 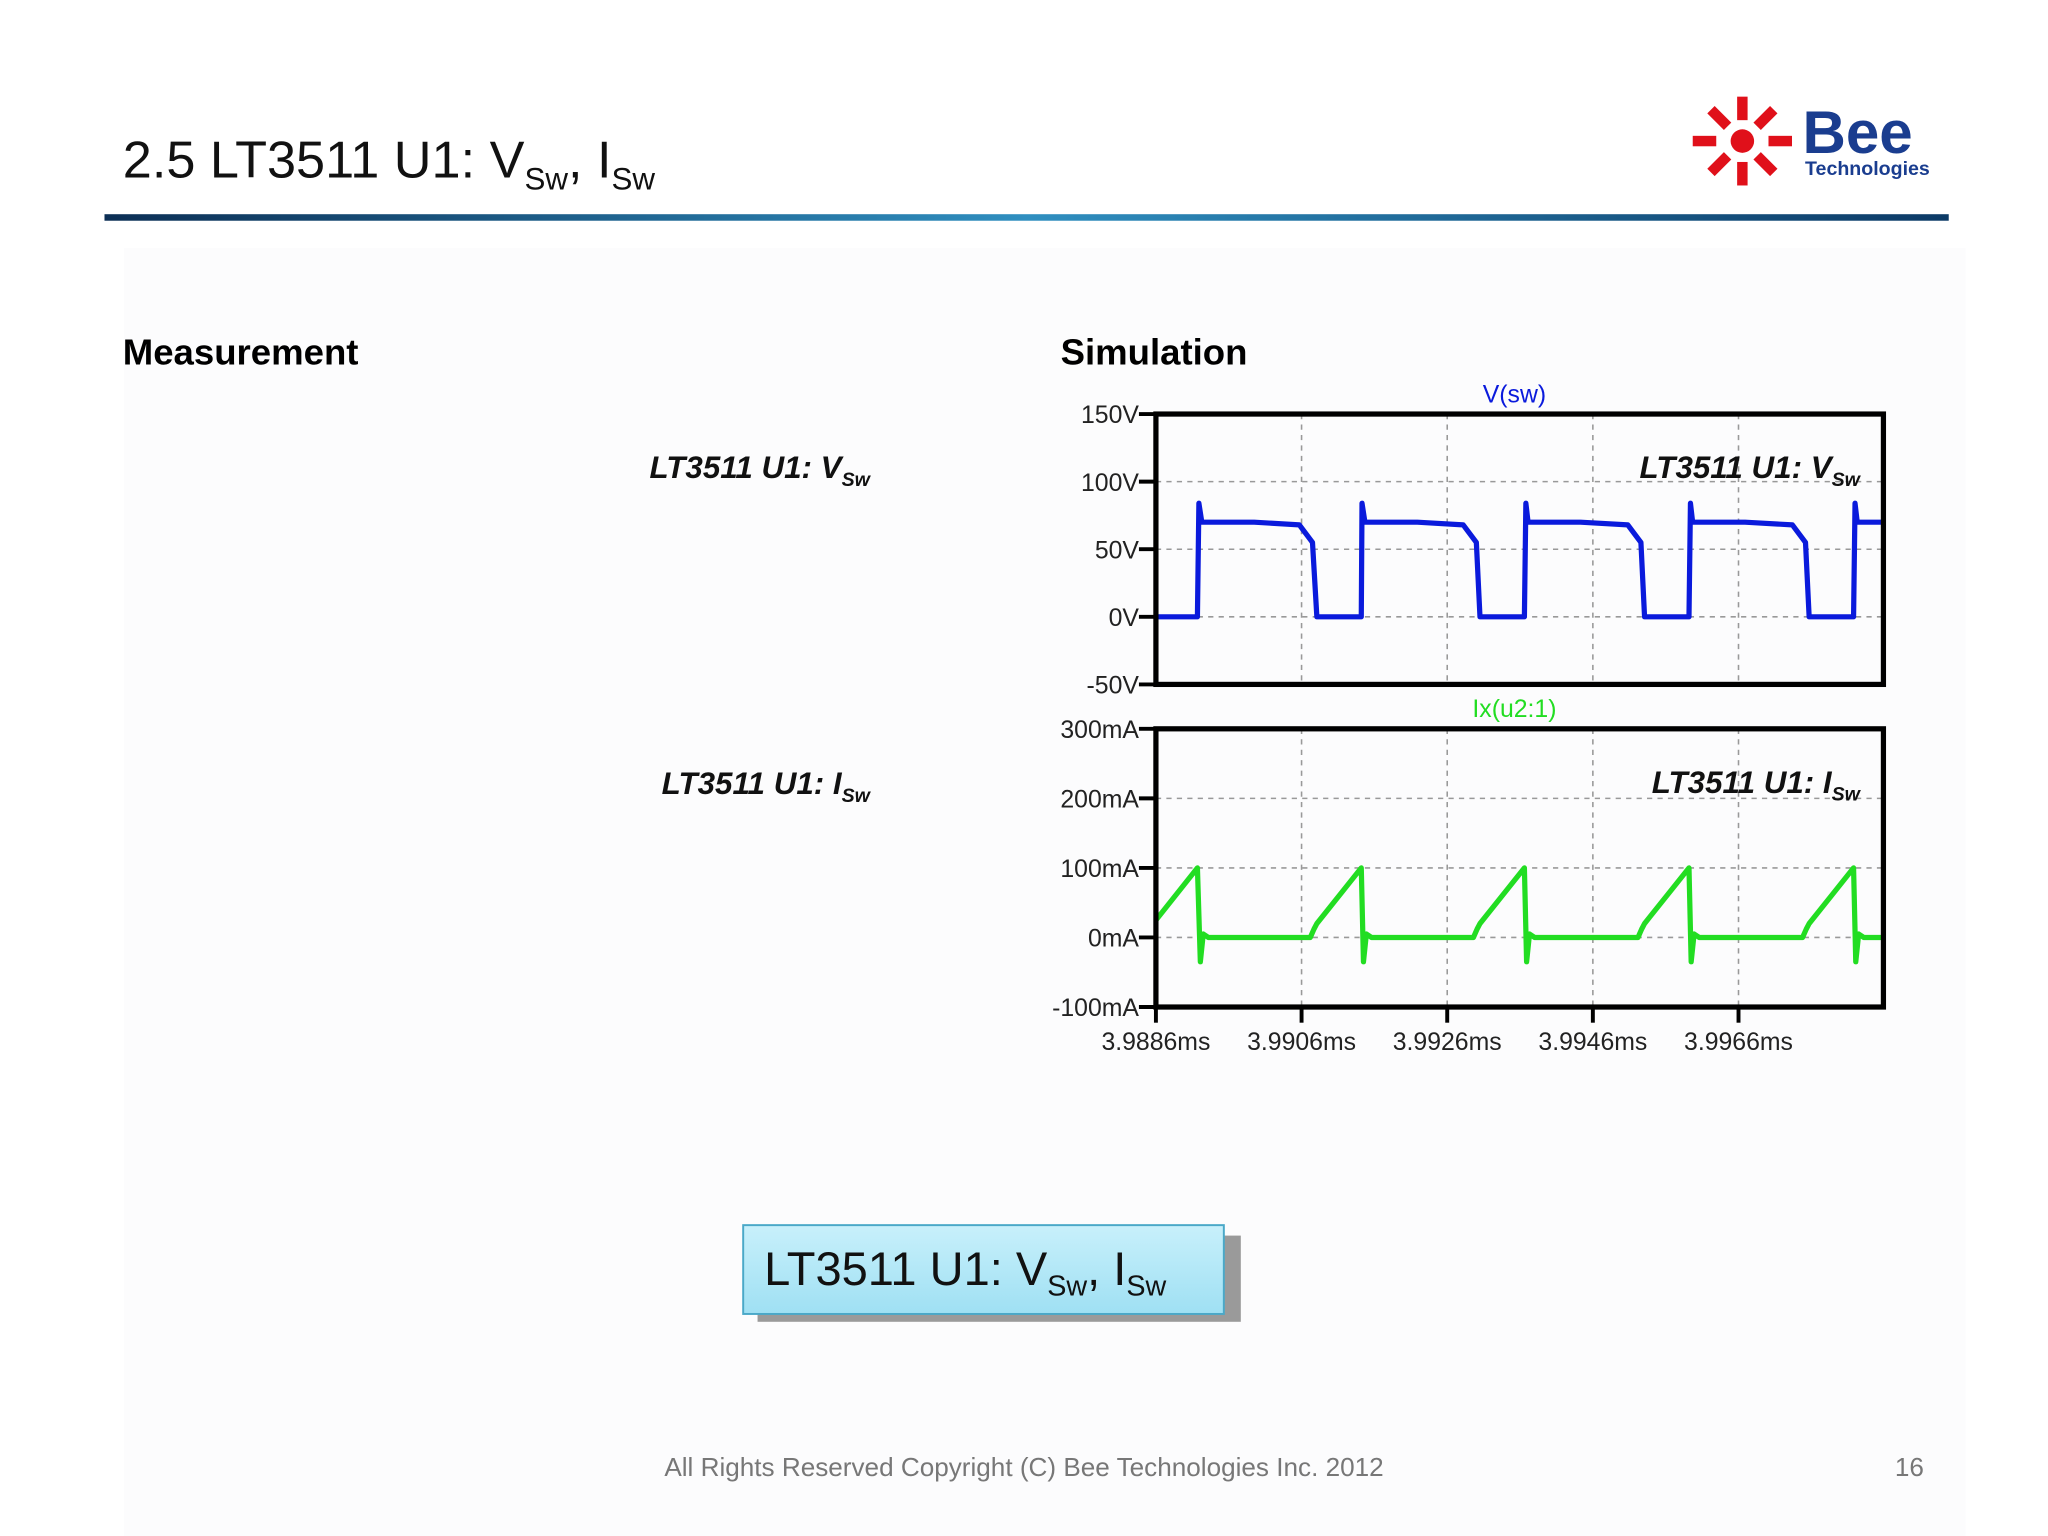 I want to click on chart: 150V 100V 50V 0V -50V V(sw) LT3511 U1: VSw, so click(x=1484, y=540).